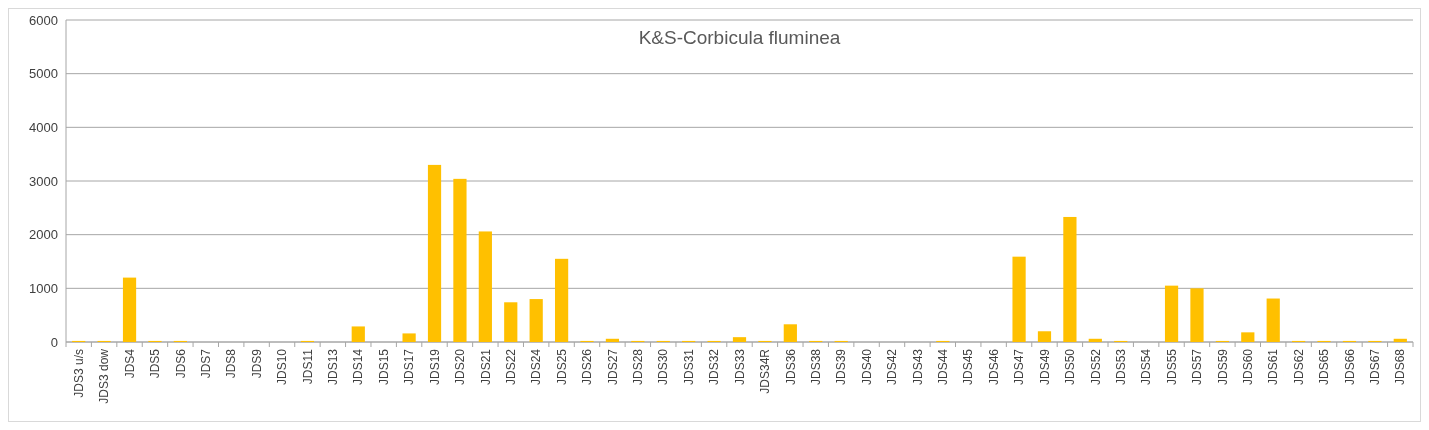  What do you see at coordinates (1248, 367) in the screenshot?
I see `x-tick-label: JDS60` at bounding box center [1248, 367].